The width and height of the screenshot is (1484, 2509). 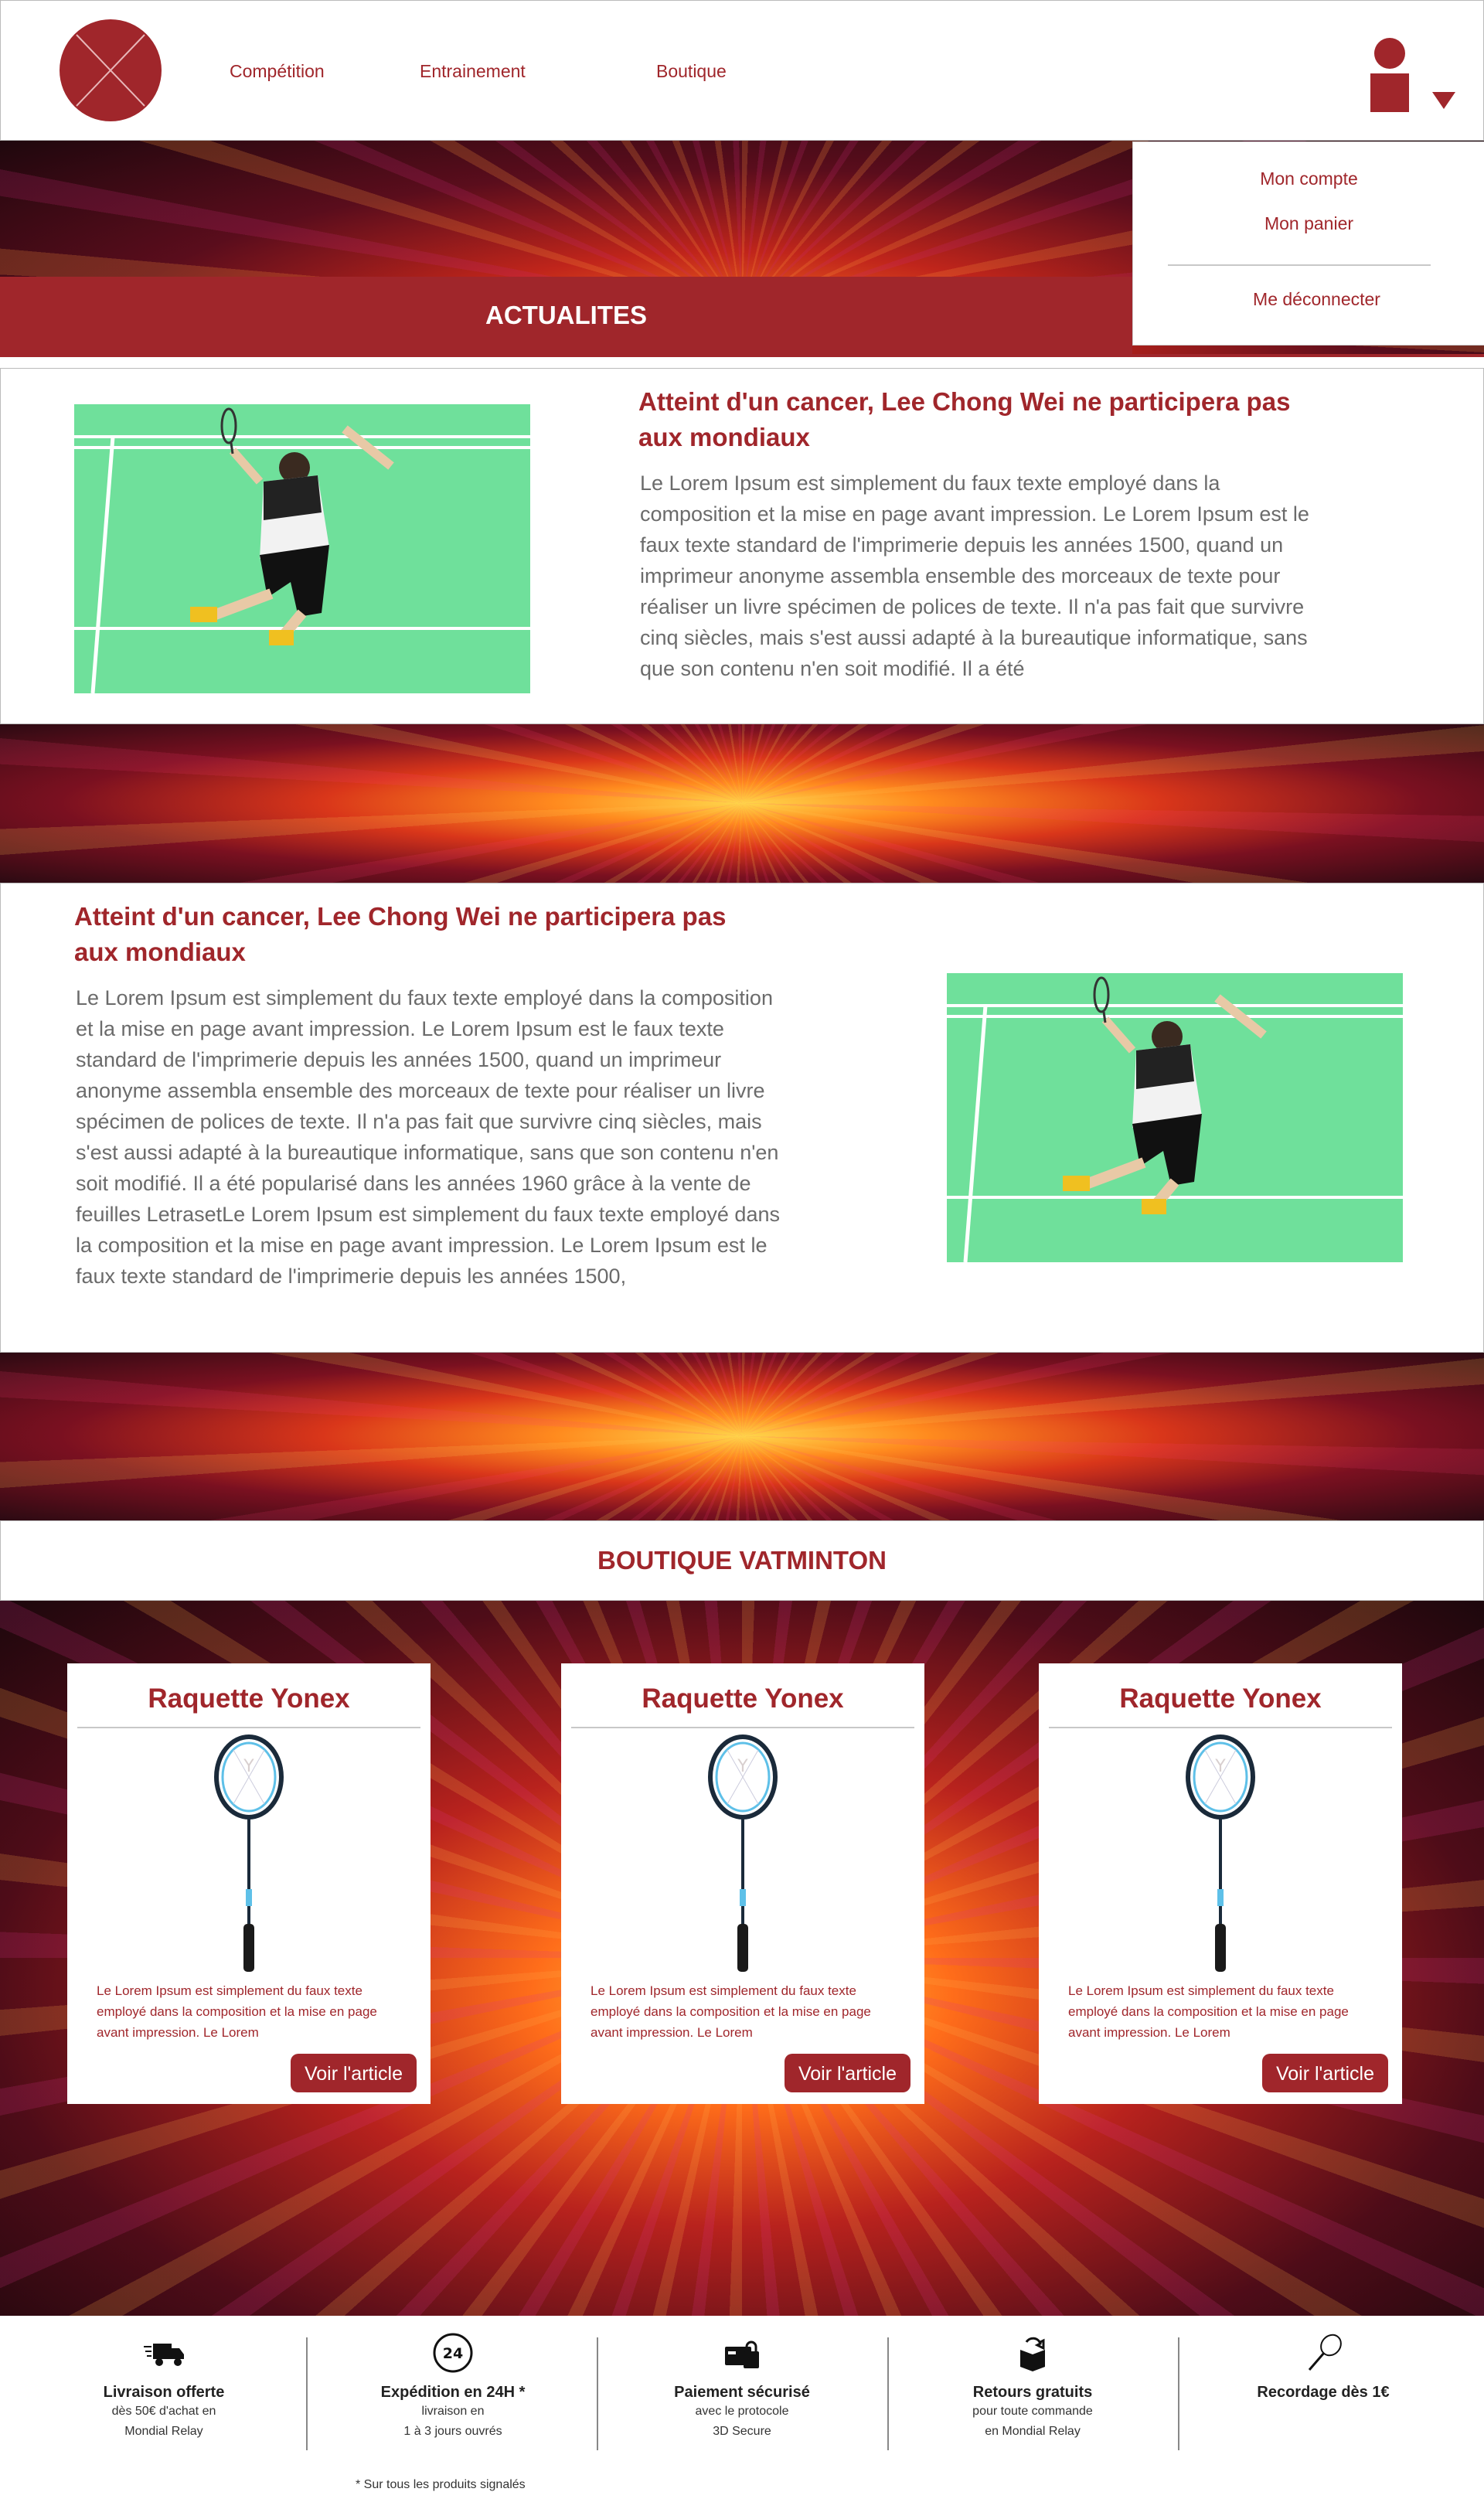 What do you see at coordinates (453, 2411) in the screenshot?
I see `feature-subtitle-1: livraison en` at bounding box center [453, 2411].